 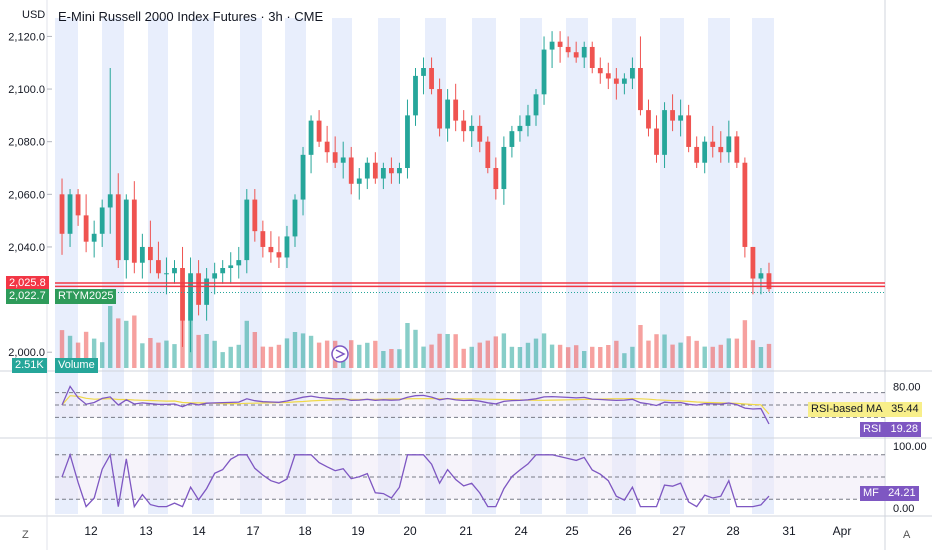 What do you see at coordinates (26, 90) in the screenshot?
I see `y-tick-label: 2,100.0` at bounding box center [26, 90].